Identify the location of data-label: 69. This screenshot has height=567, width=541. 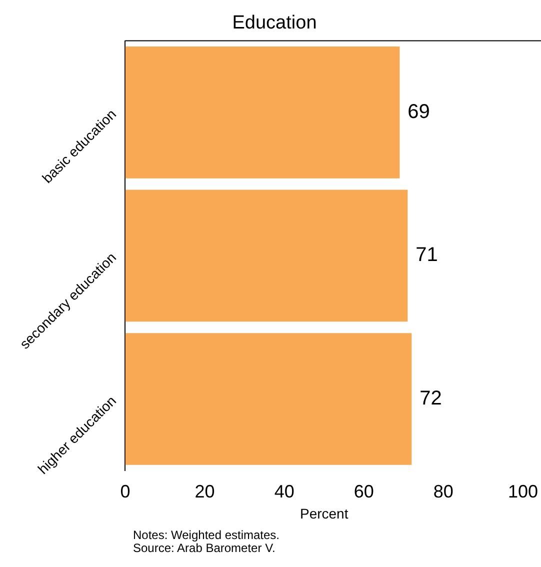
(419, 111).